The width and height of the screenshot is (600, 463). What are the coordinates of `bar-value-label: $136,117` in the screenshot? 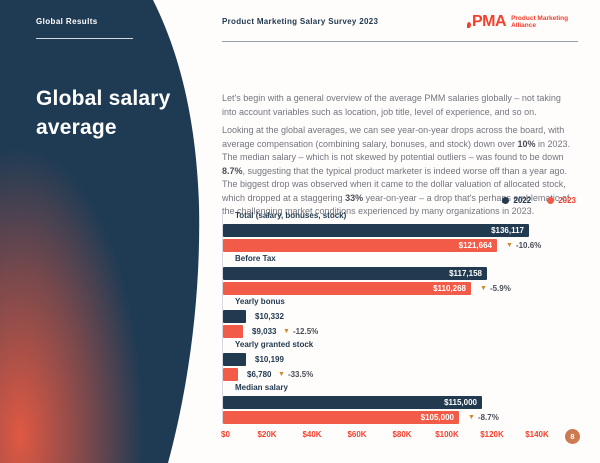 It's located at (507, 230).